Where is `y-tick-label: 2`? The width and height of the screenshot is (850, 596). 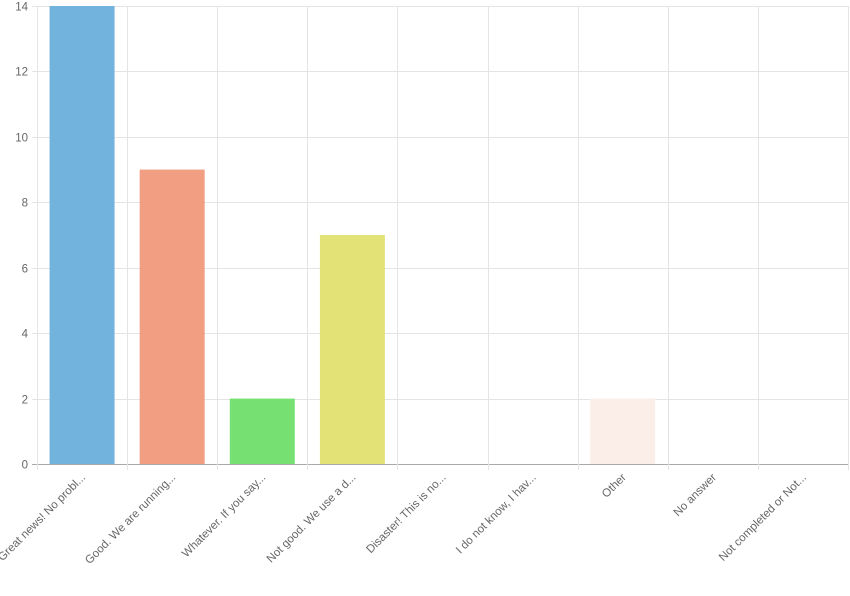 y-tick-label: 2 is located at coordinates (25, 401).